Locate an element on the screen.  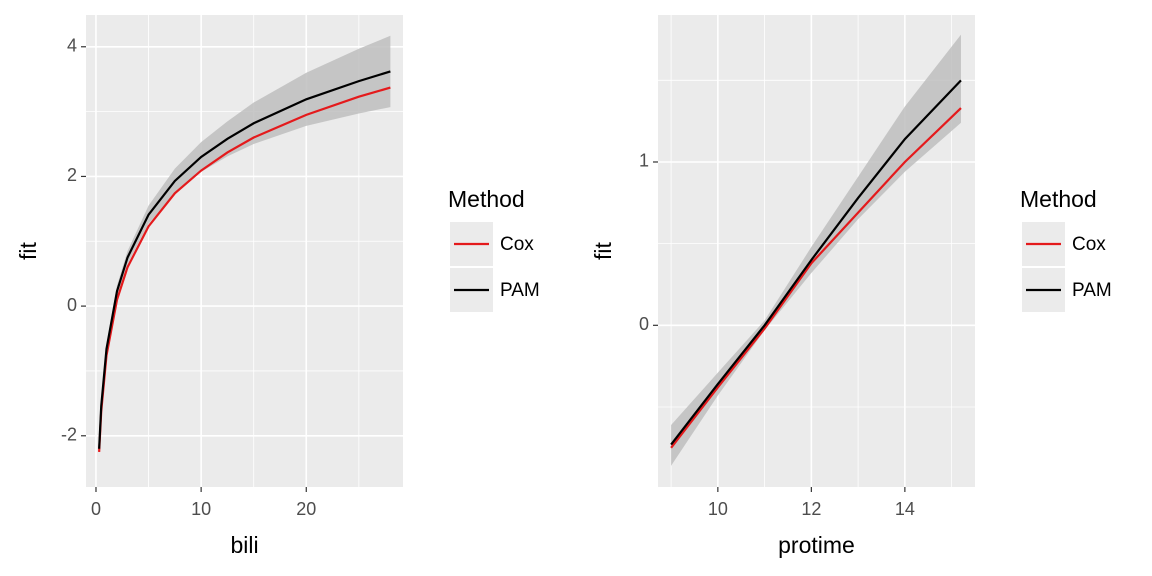
x-tick-label: 14 is located at coordinates (905, 509).